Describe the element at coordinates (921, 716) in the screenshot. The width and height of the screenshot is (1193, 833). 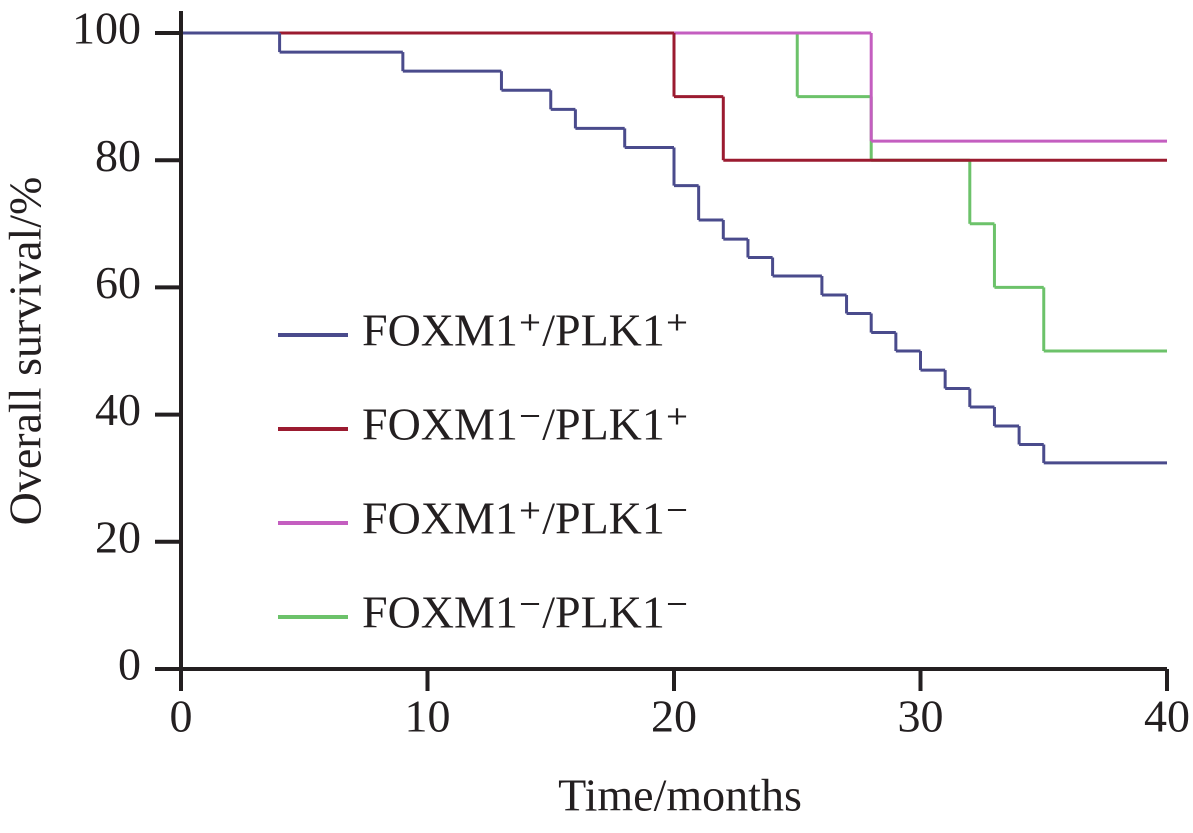
I see `x-tick-label: 30` at that location.